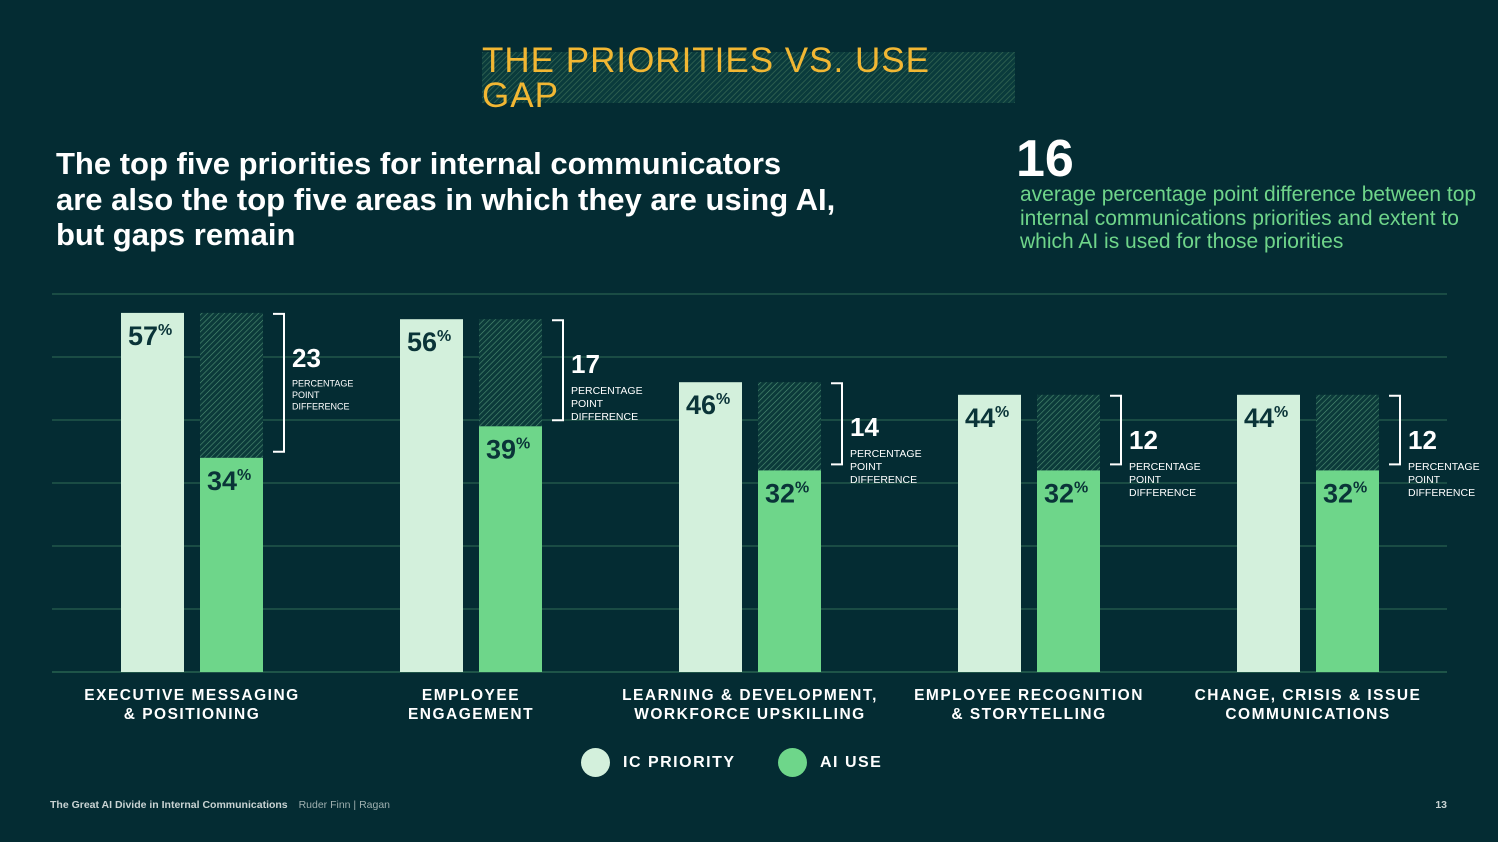 Image resolution: width=1498 pixels, height=842 pixels. What do you see at coordinates (792, 762) in the screenshot?
I see `ai-use-swatch` at bounding box center [792, 762].